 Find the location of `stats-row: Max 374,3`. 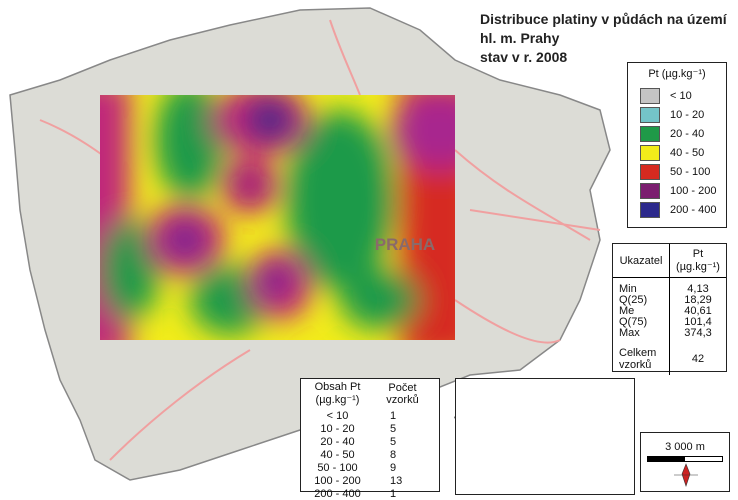

stats-row: Max 374,3 is located at coordinates (669, 333).